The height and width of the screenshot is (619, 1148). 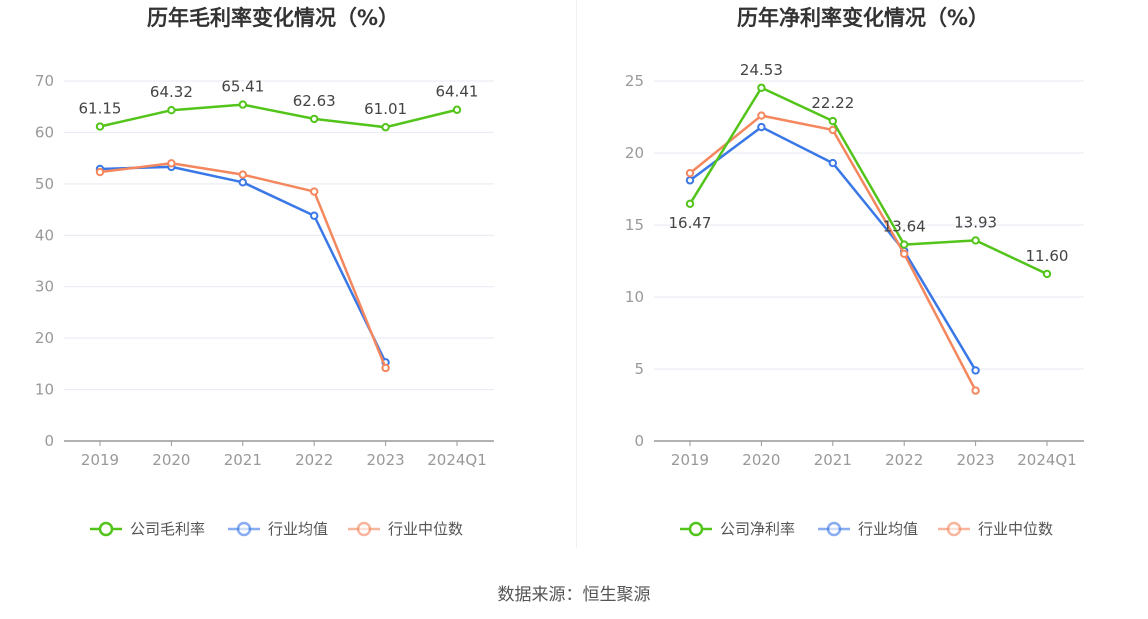 I want to click on y-tick-label: 5, so click(x=639, y=369).